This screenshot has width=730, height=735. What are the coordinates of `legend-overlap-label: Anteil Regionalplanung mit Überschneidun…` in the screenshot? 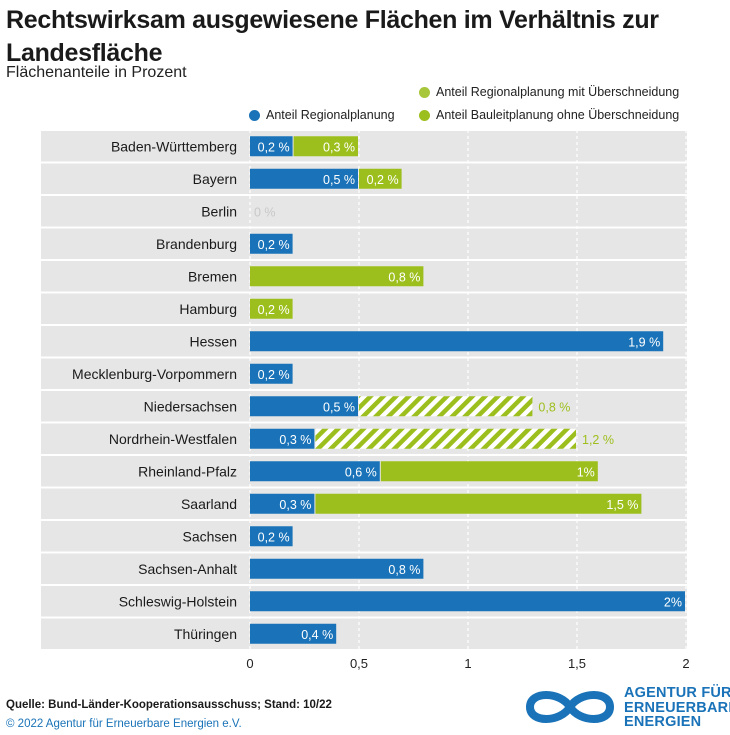 It's located at (558, 92).